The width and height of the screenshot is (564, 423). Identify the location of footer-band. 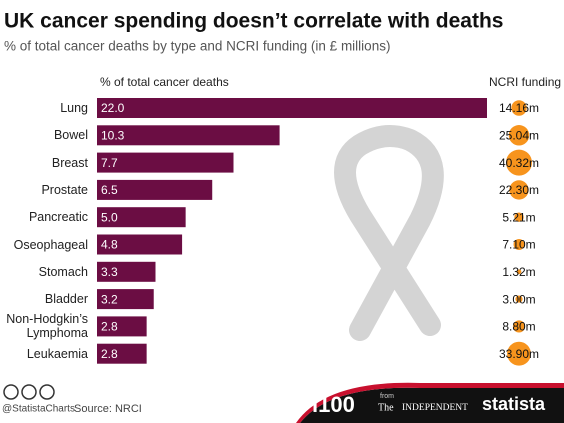
(432, 405).